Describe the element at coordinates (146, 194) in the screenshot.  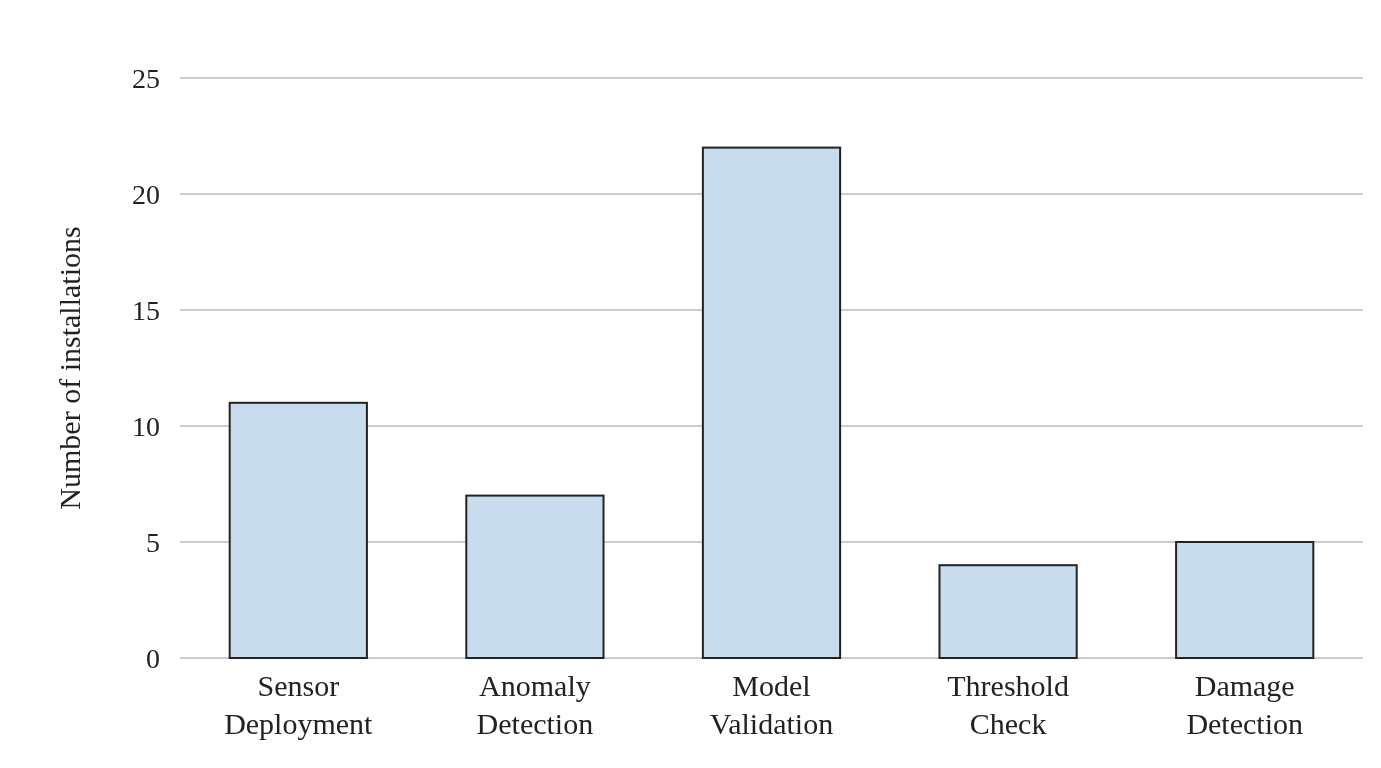
I see `y-tick-label: 20` at that location.